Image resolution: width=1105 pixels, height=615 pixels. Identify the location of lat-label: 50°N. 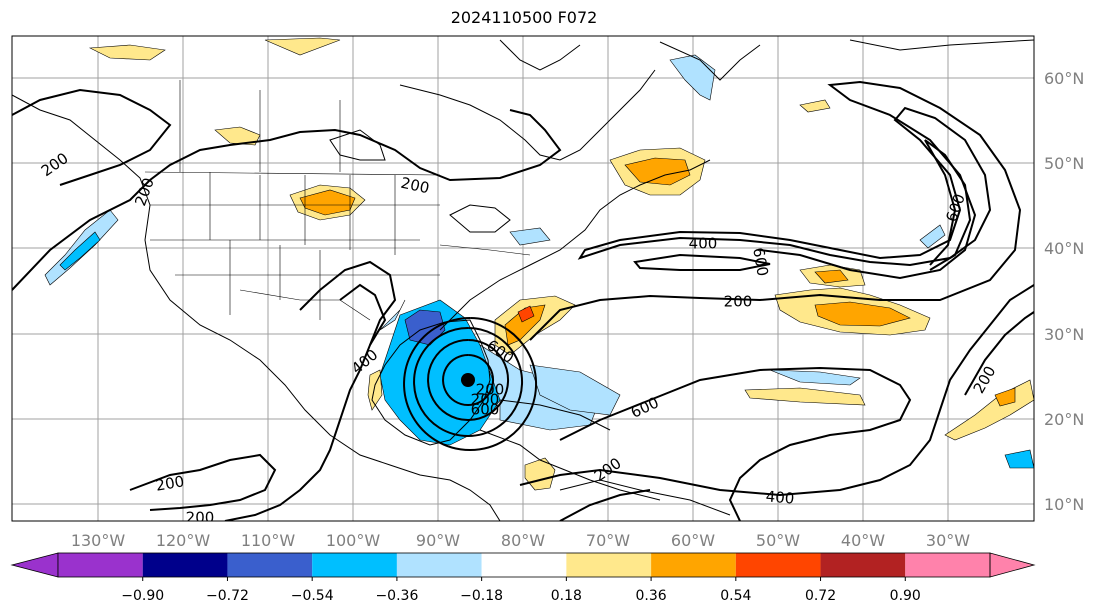
(1064, 163).